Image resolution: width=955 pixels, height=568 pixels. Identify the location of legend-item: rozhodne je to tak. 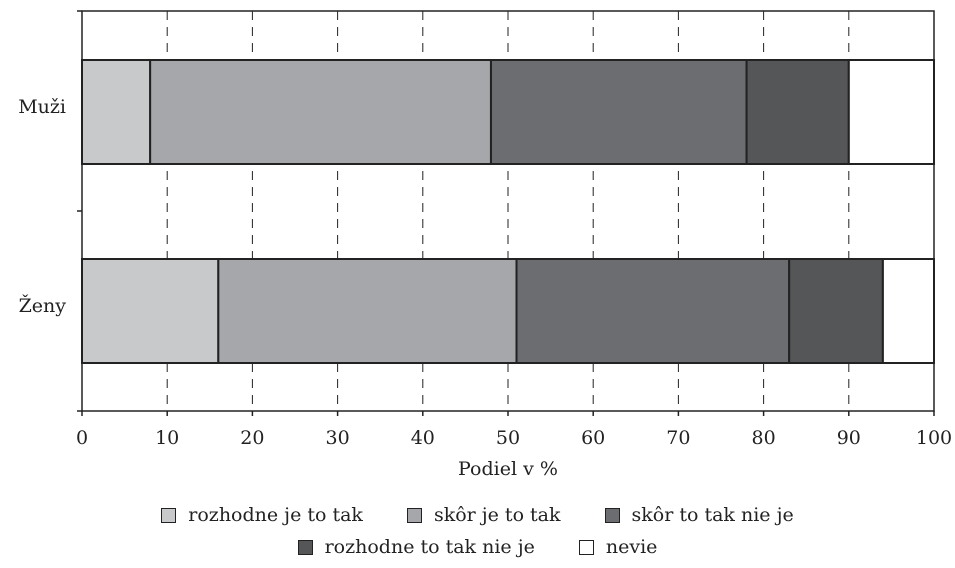
(262, 515).